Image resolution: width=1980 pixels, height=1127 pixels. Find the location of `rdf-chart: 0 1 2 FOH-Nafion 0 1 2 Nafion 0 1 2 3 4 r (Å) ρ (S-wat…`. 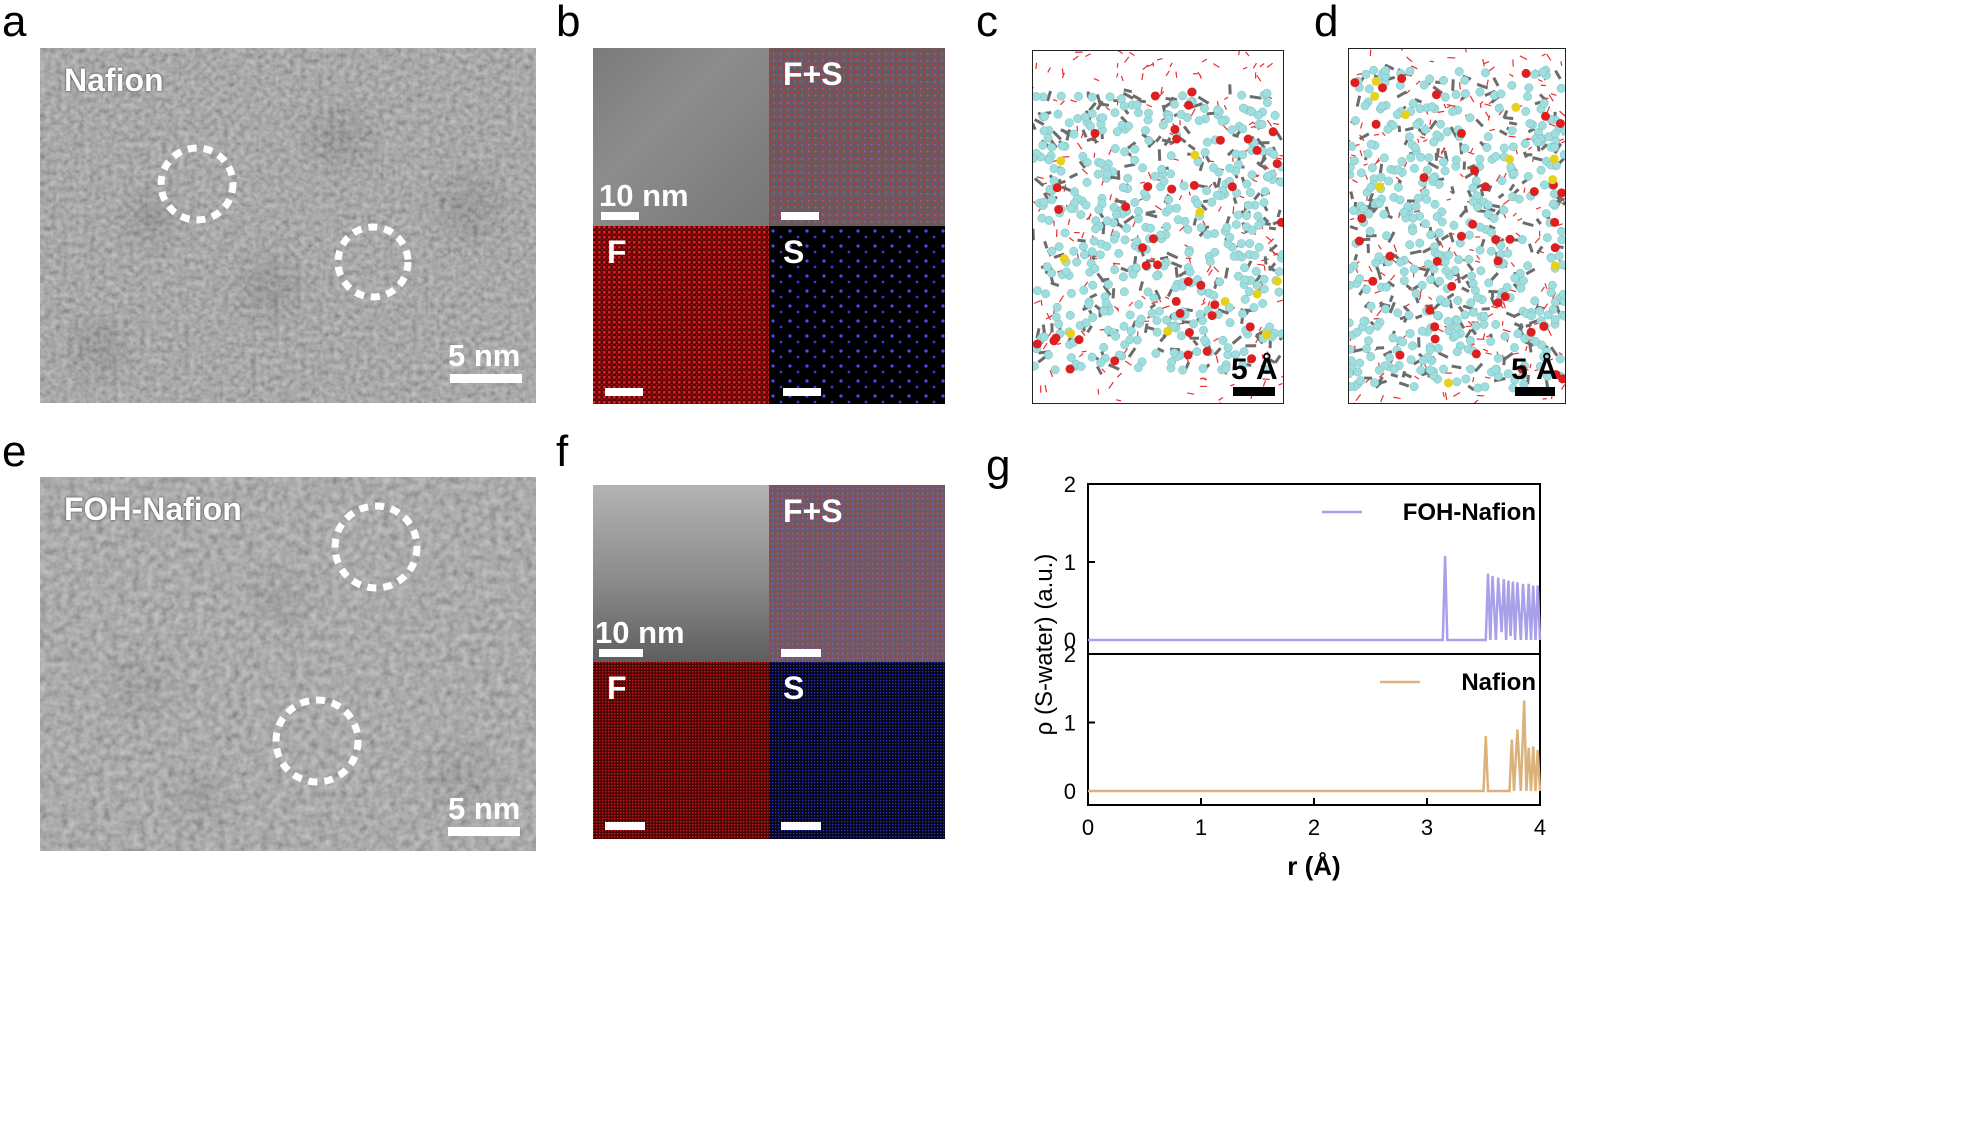

rdf-chart: 0 1 2 FOH-Nafion 0 1 2 Nafion 0 1 2 3 4 r (Å) ρ (S-wat… is located at coordinates (1280, 680).